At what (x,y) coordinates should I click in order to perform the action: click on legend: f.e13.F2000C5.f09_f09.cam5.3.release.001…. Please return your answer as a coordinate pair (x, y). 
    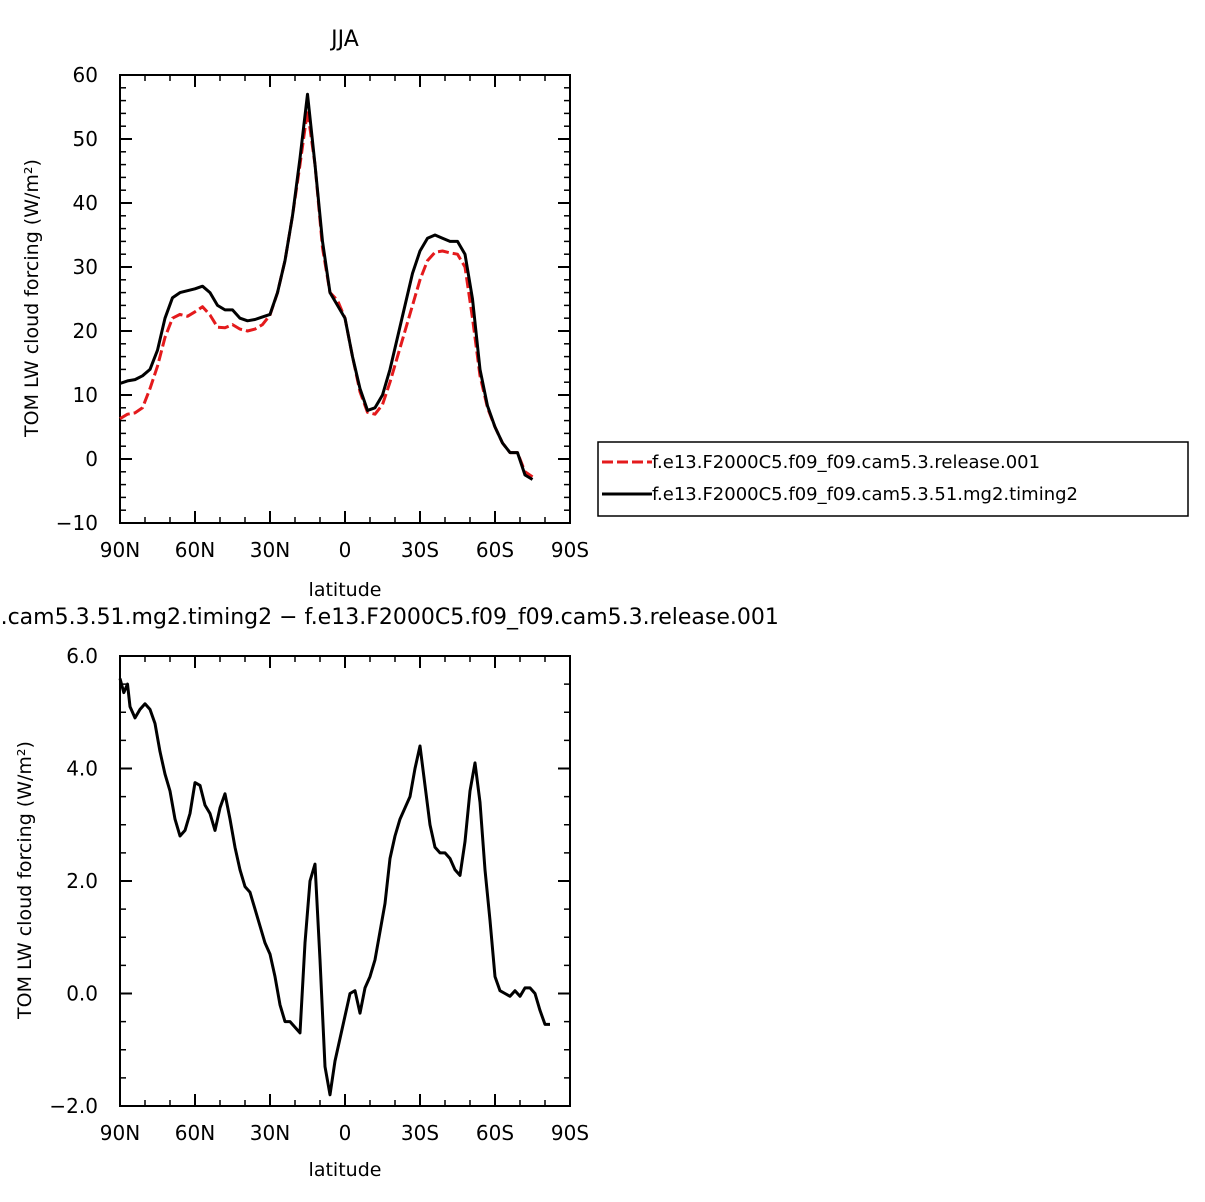
    Looking at the image, I should click on (893, 479).